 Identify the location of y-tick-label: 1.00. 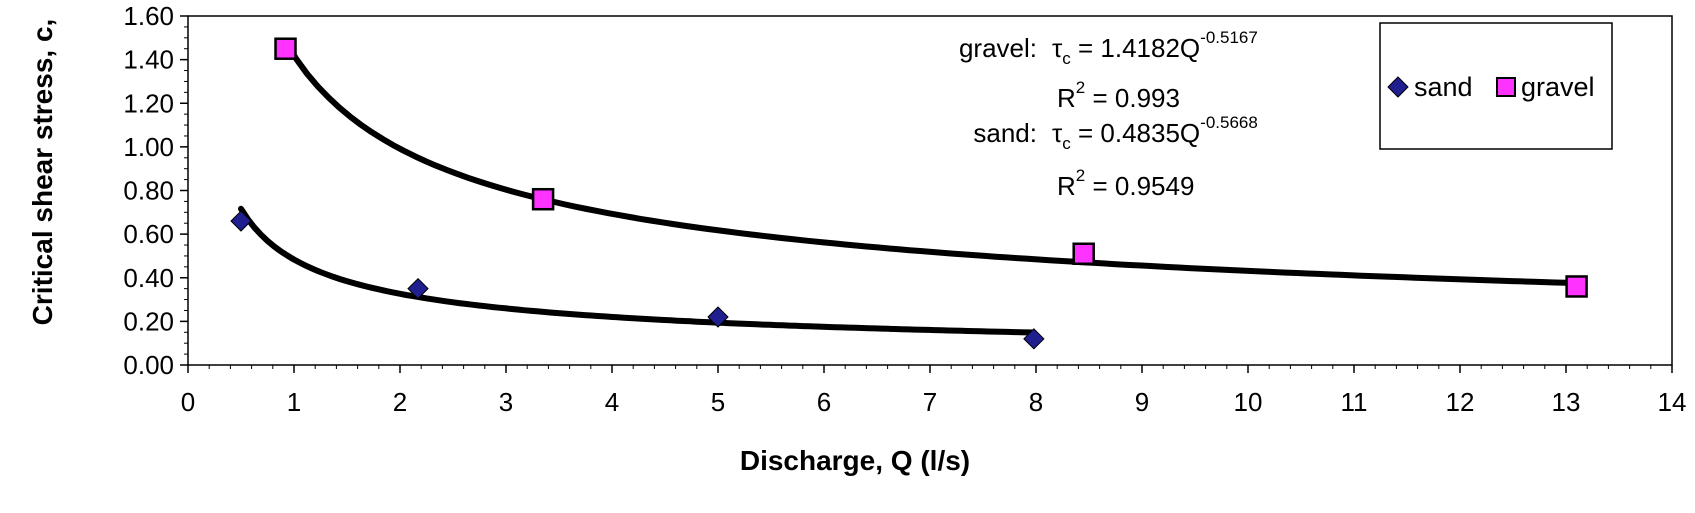
(148, 147).